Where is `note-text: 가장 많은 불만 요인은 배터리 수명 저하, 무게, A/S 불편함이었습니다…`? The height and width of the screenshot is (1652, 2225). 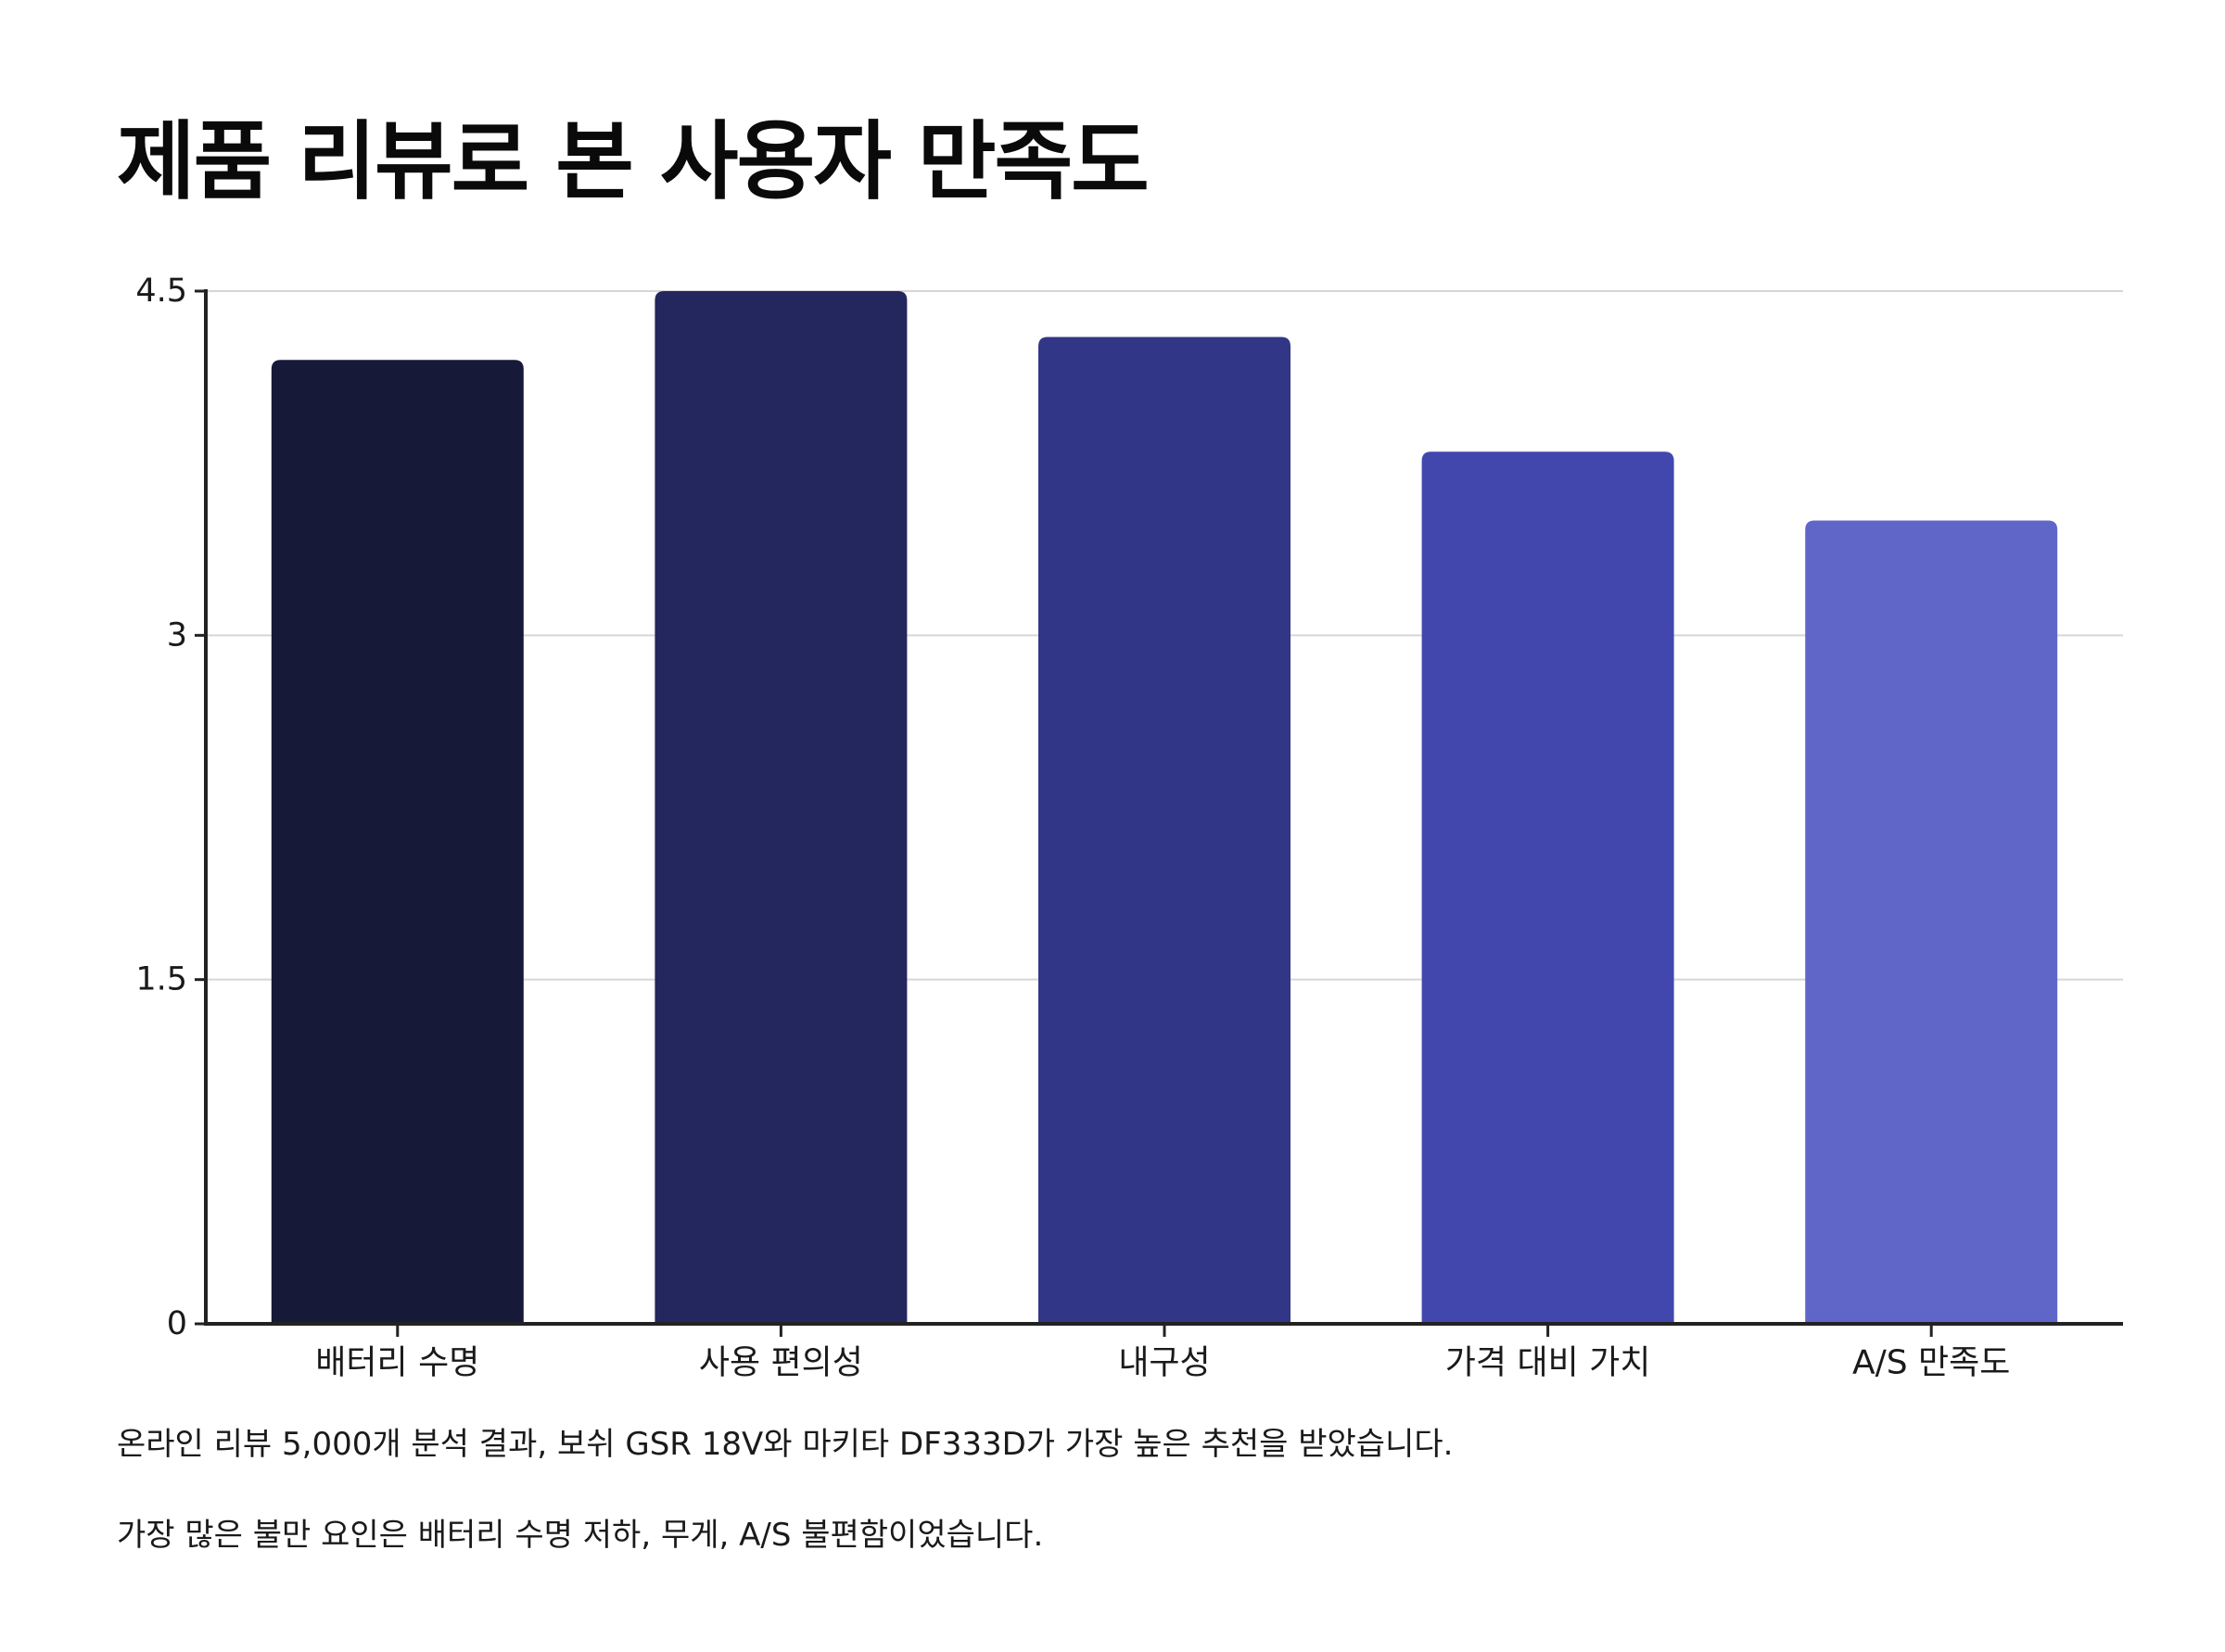
note-text: 가장 많은 불만 요인은 배터리 수명 저하, 무게, A/S 불편함이었습니다… is located at coordinates (580, 1535).